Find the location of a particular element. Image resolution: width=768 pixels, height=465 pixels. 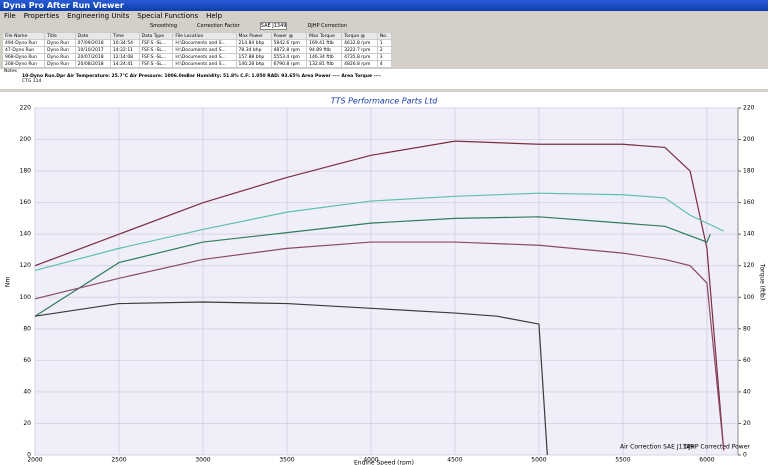

cell: 78.34 bhp is located at coordinates (253, 50).